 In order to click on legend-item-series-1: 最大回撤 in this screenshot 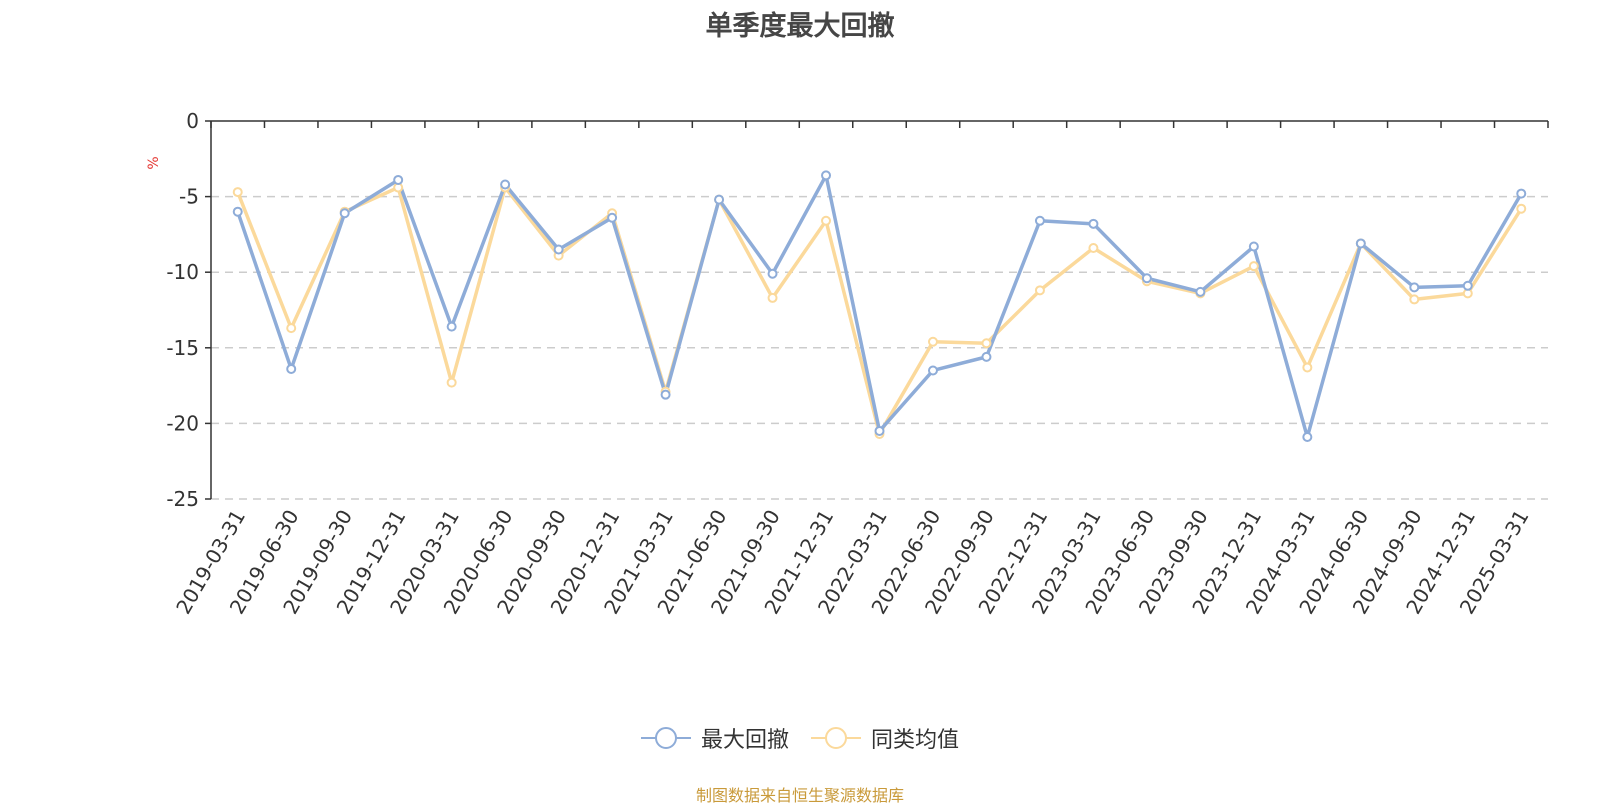, I will do `click(714, 738)`.